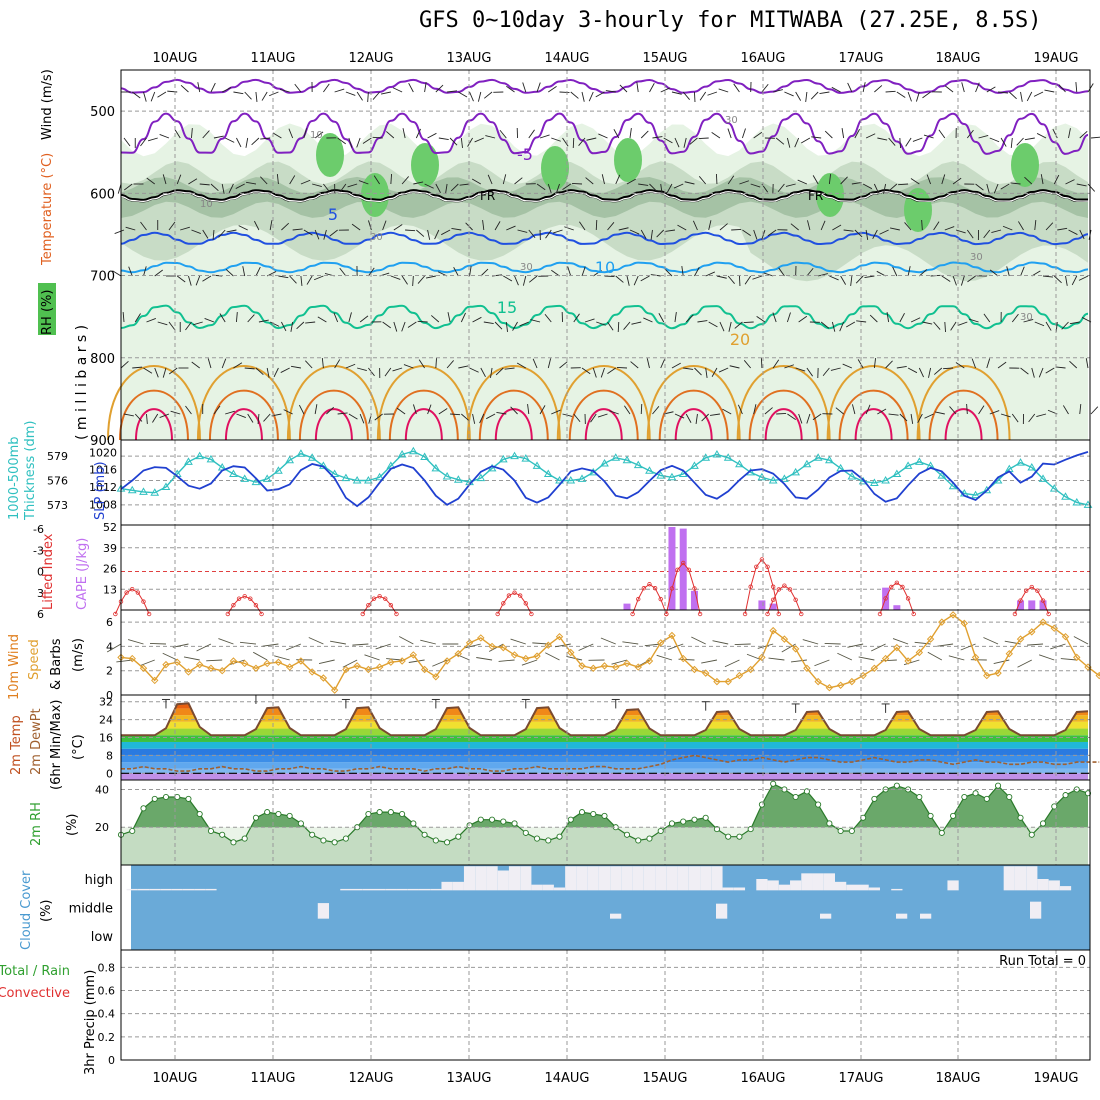  I want to click on lifted-index-line, so click(1032, 600).